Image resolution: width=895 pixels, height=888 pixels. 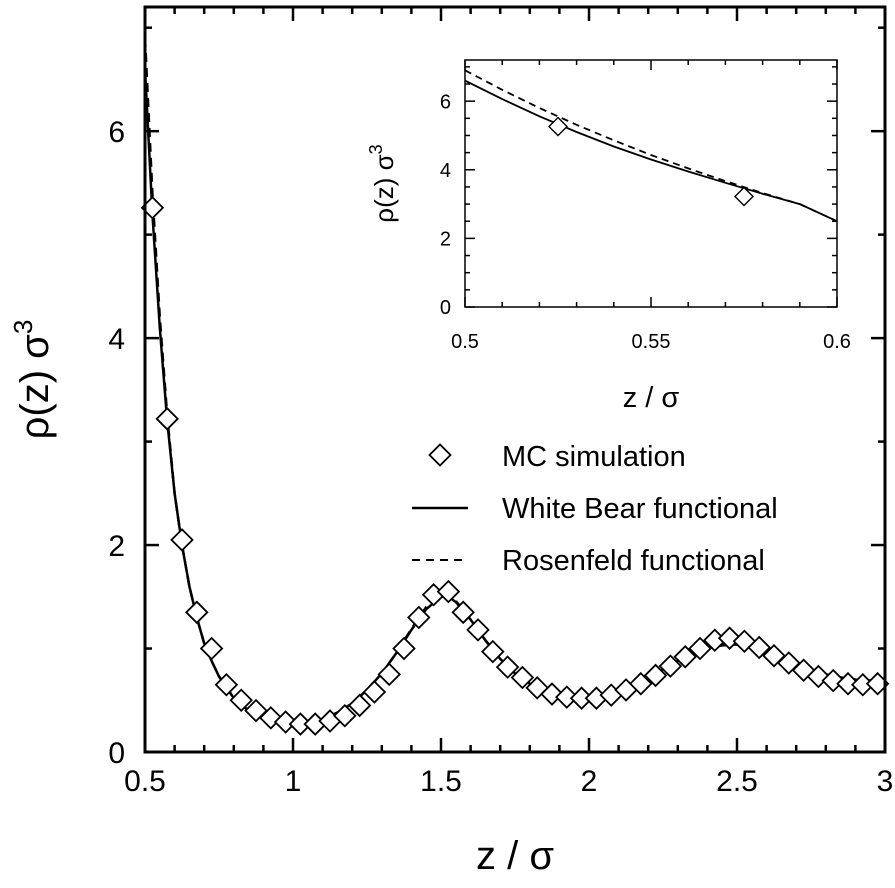 I want to click on inset-y-tick-label: 4, so click(x=445, y=171).